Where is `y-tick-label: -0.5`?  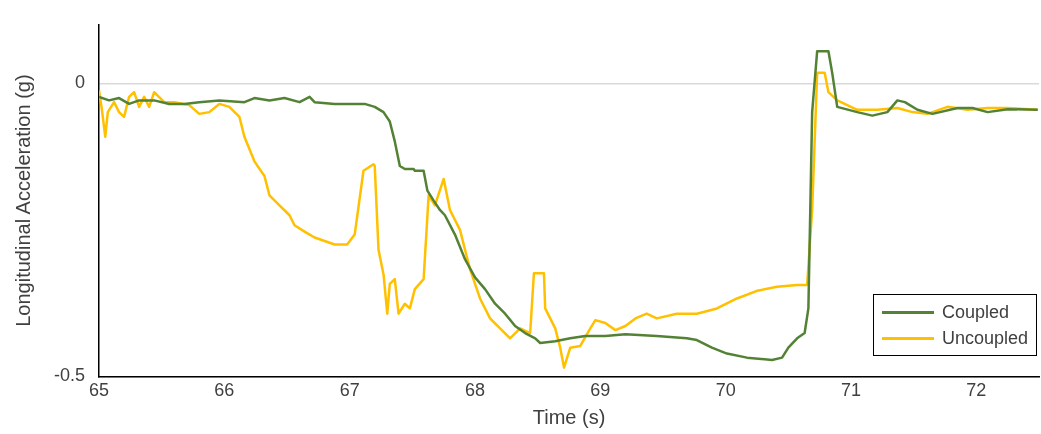 y-tick-label: -0.5 is located at coordinates (69, 375).